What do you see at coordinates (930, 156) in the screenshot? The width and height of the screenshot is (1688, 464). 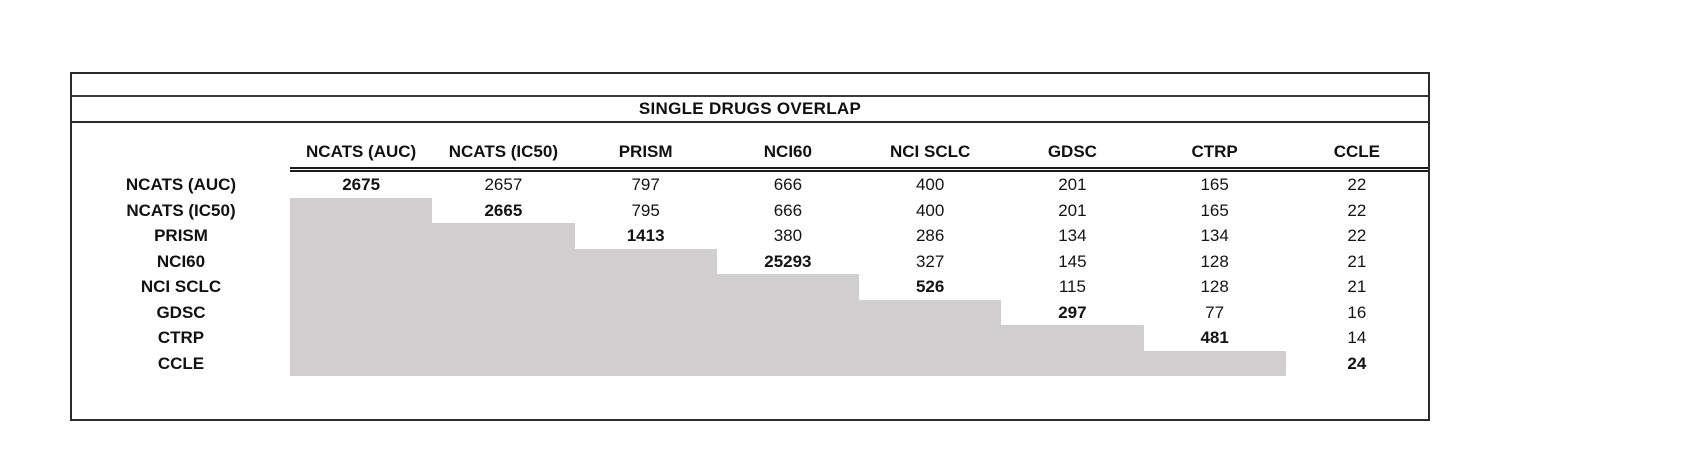 I see `column-header: NCI SCLC` at bounding box center [930, 156].